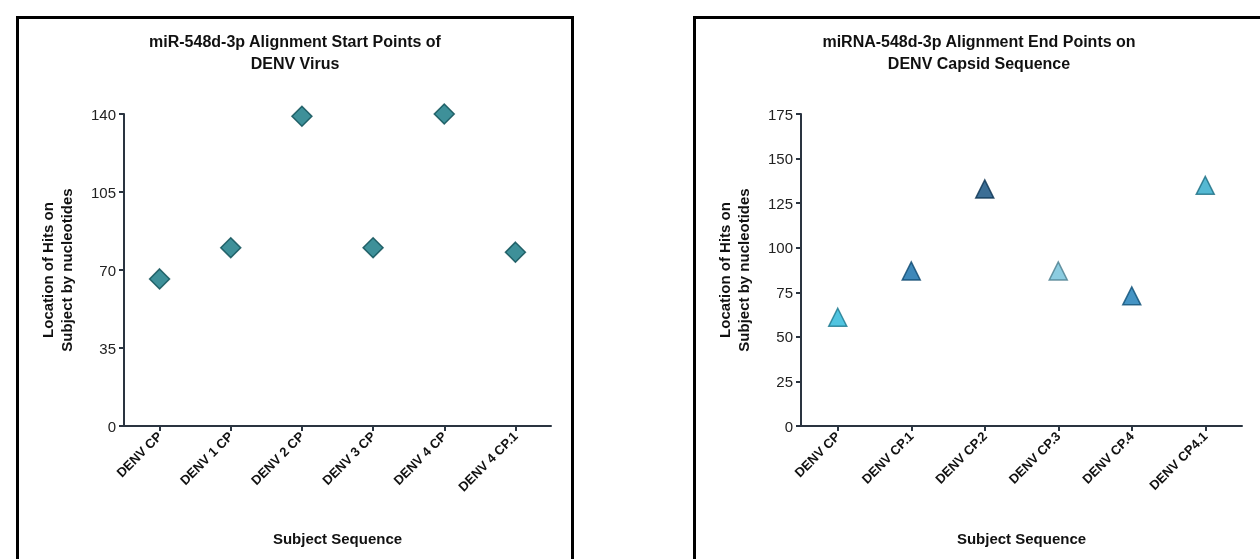  Describe the element at coordinates (780, 159) in the screenshot. I see `y-tick-label: 150` at that location.